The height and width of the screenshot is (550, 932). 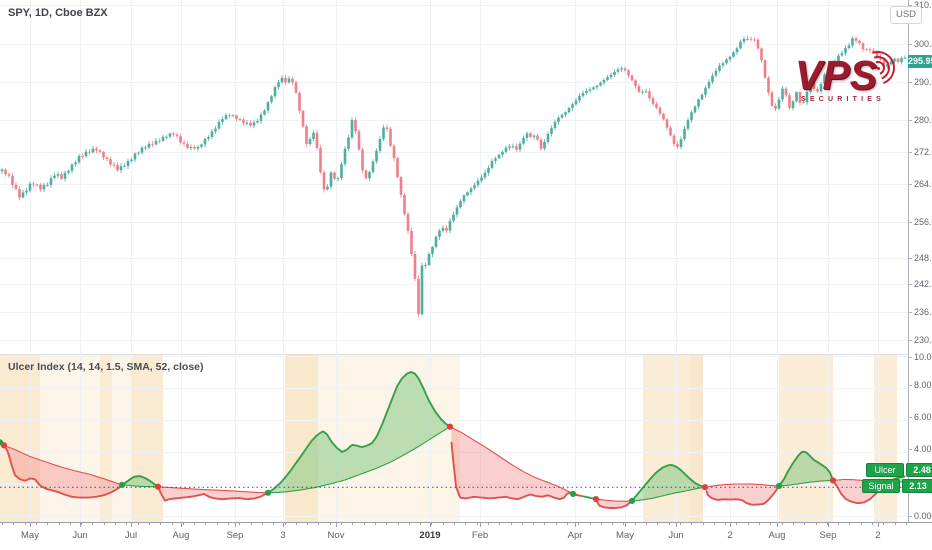 What do you see at coordinates (920, 184) in the screenshot?
I see `price-tick-label: 264.00` at bounding box center [920, 184].